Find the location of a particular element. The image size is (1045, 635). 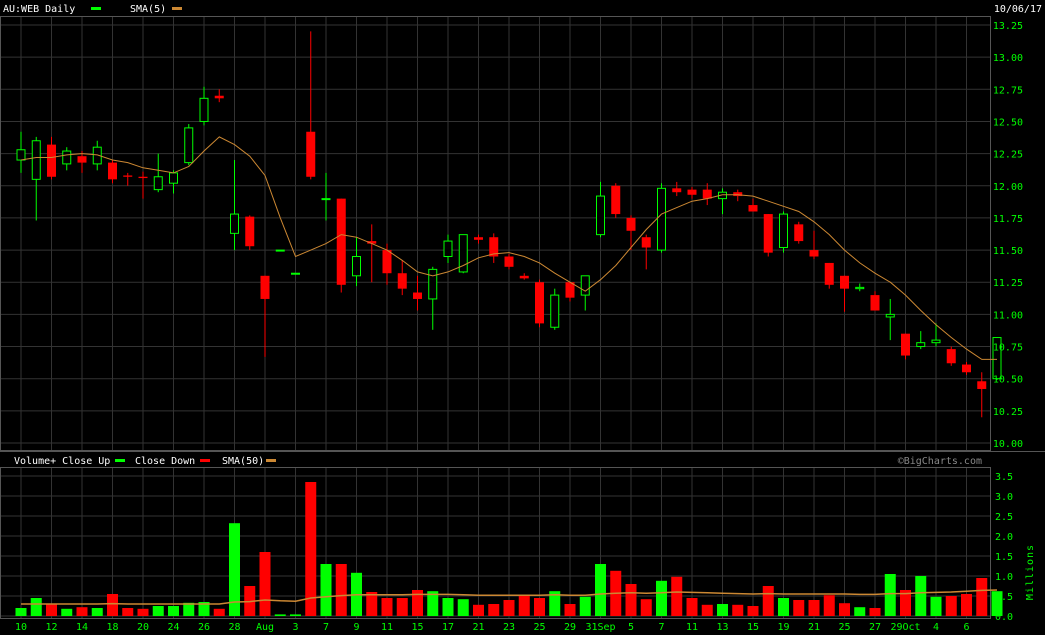

x-tick-label: 5 is located at coordinates (631, 627).